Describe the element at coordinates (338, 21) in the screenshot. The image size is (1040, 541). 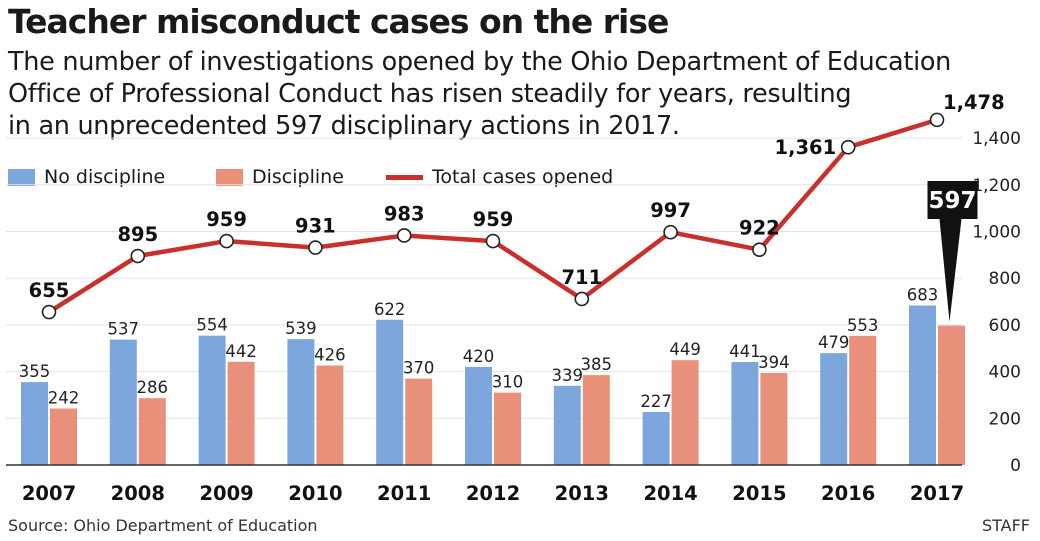
I see `chart-title: Teacher misconduct cases on the rise` at that location.